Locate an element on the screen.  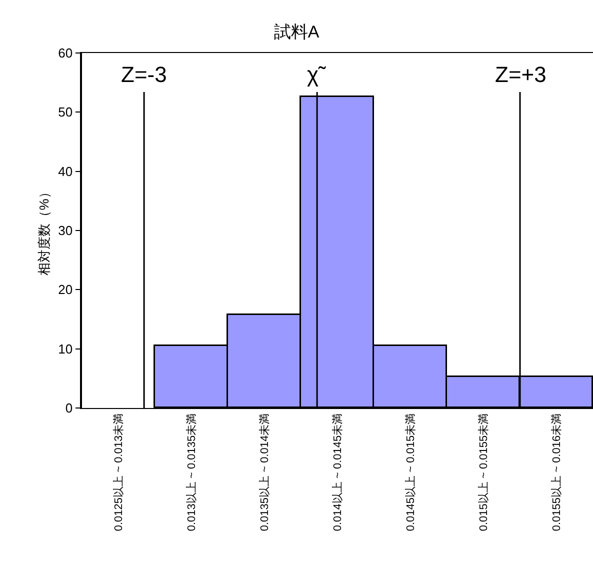
y-tick-label: 10 is located at coordinates (65, 348).